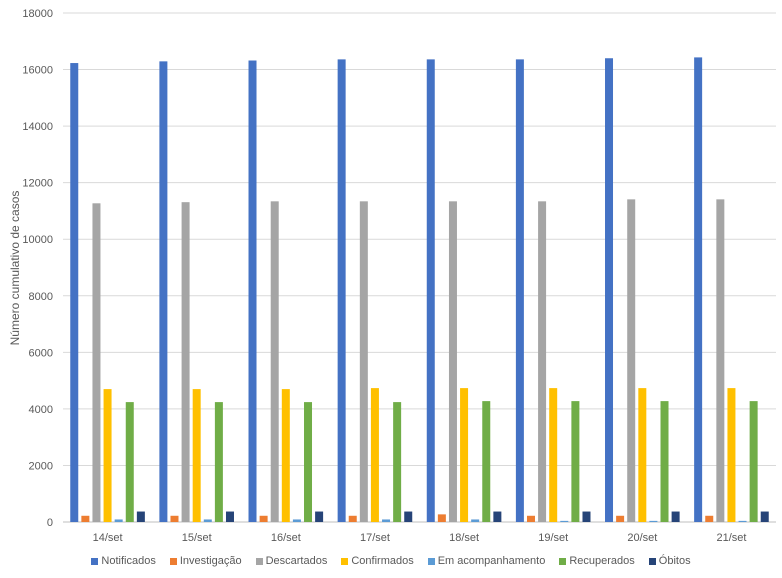 This screenshot has width=782, height=578. What do you see at coordinates (386, 520) in the screenshot?
I see `bar-em-acompanhamento-17/set` at bounding box center [386, 520].